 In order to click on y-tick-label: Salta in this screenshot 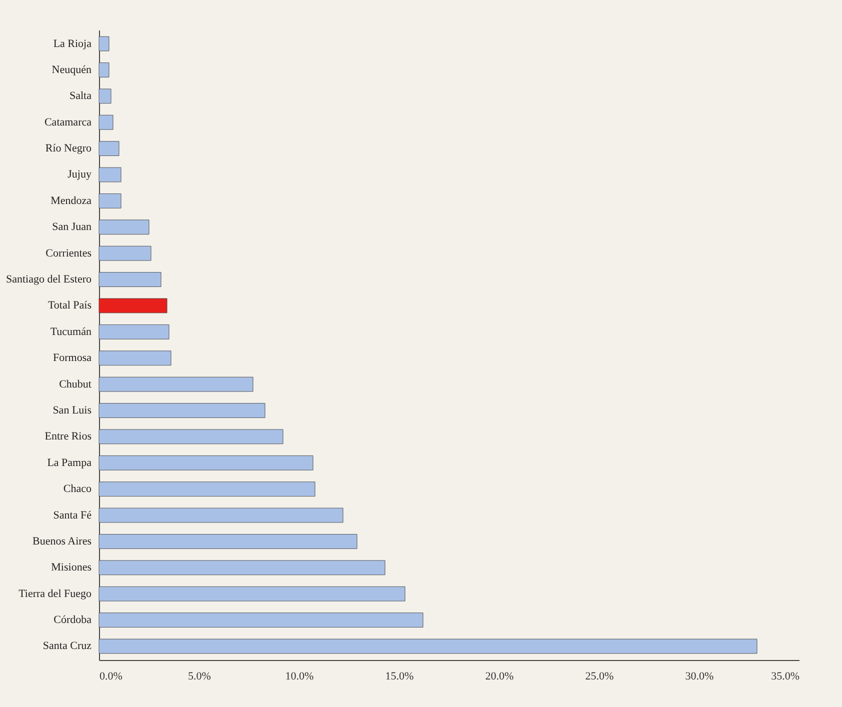, I will do `click(81, 96)`.